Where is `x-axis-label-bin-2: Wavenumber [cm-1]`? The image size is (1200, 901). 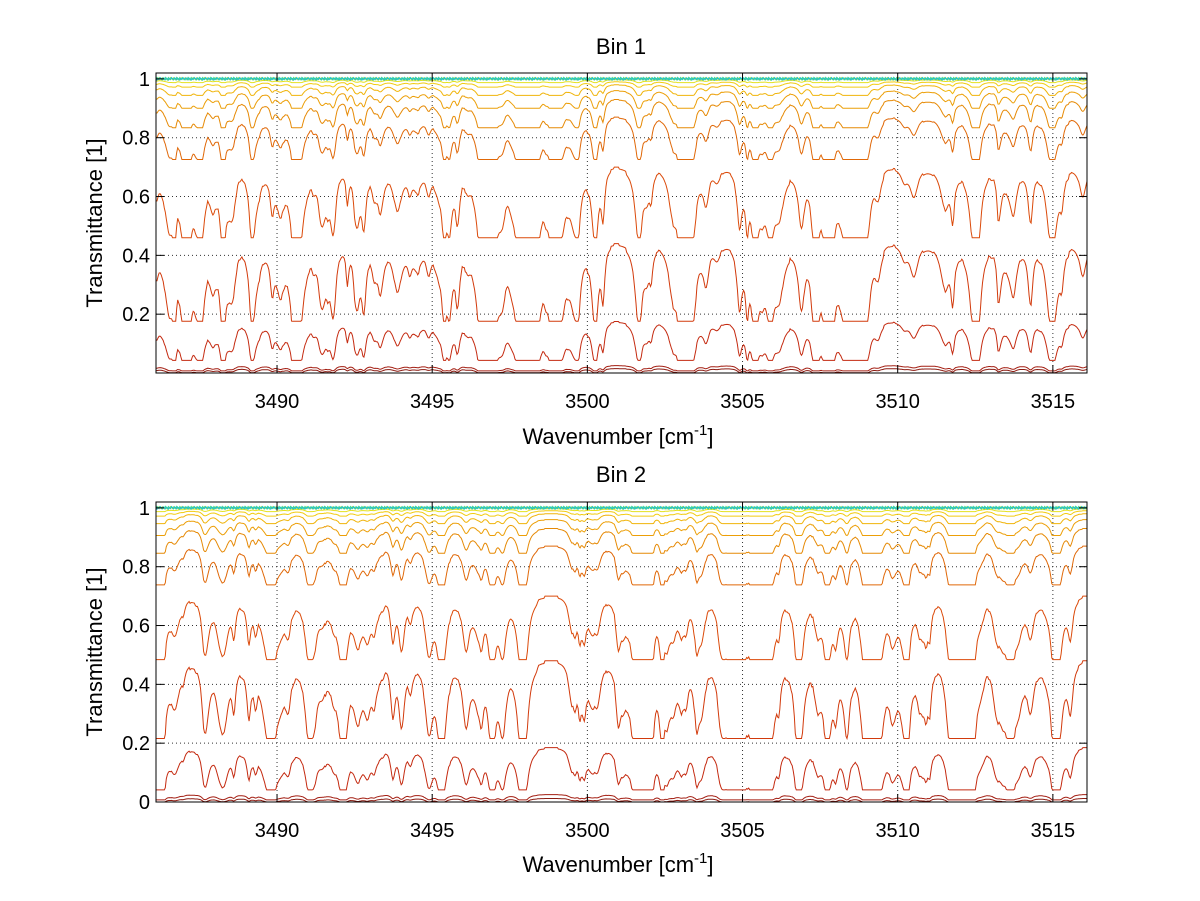 x-axis-label-bin-2: Wavenumber [cm-1] is located at coordinates (617, 863).